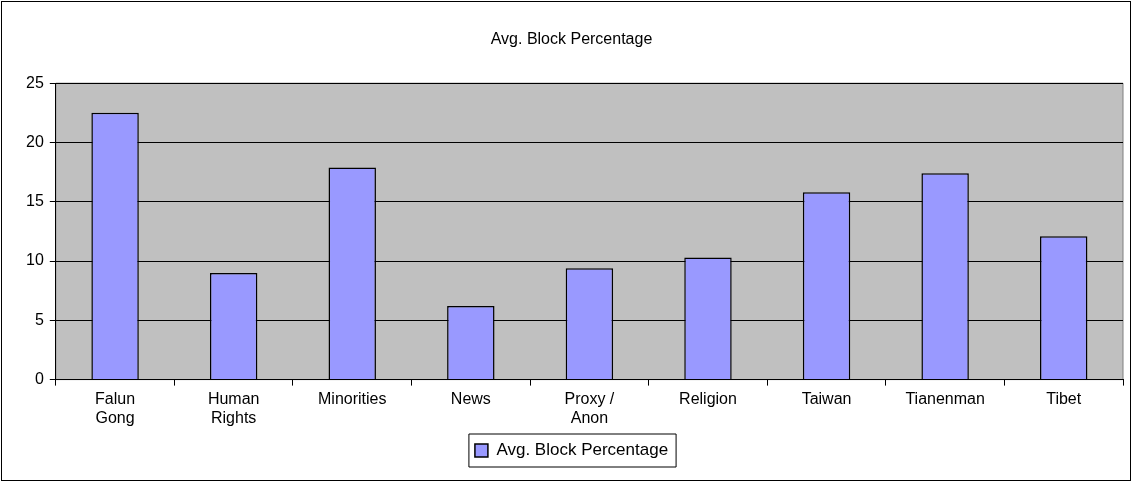 The width and height of the screenshot is (1133, 483). What do you see at coordinates (352, 398) in the screenshot?
I see `x-tick-label: Minorities` at bounding box center [352, 398].